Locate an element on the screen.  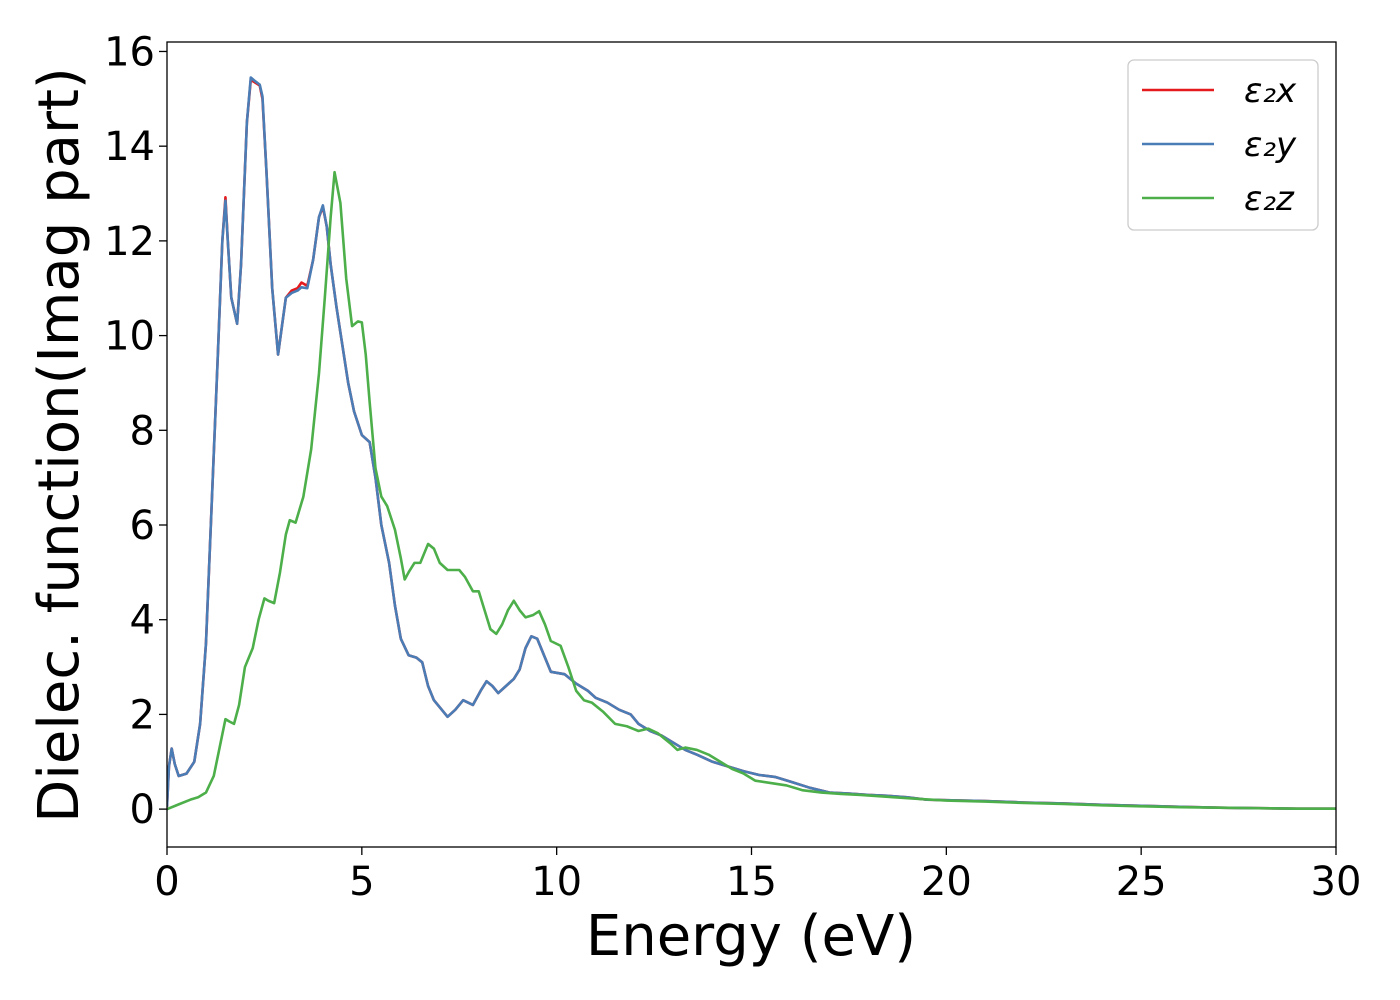
y-tick-label: 16 is located at coordinates (129, 52).